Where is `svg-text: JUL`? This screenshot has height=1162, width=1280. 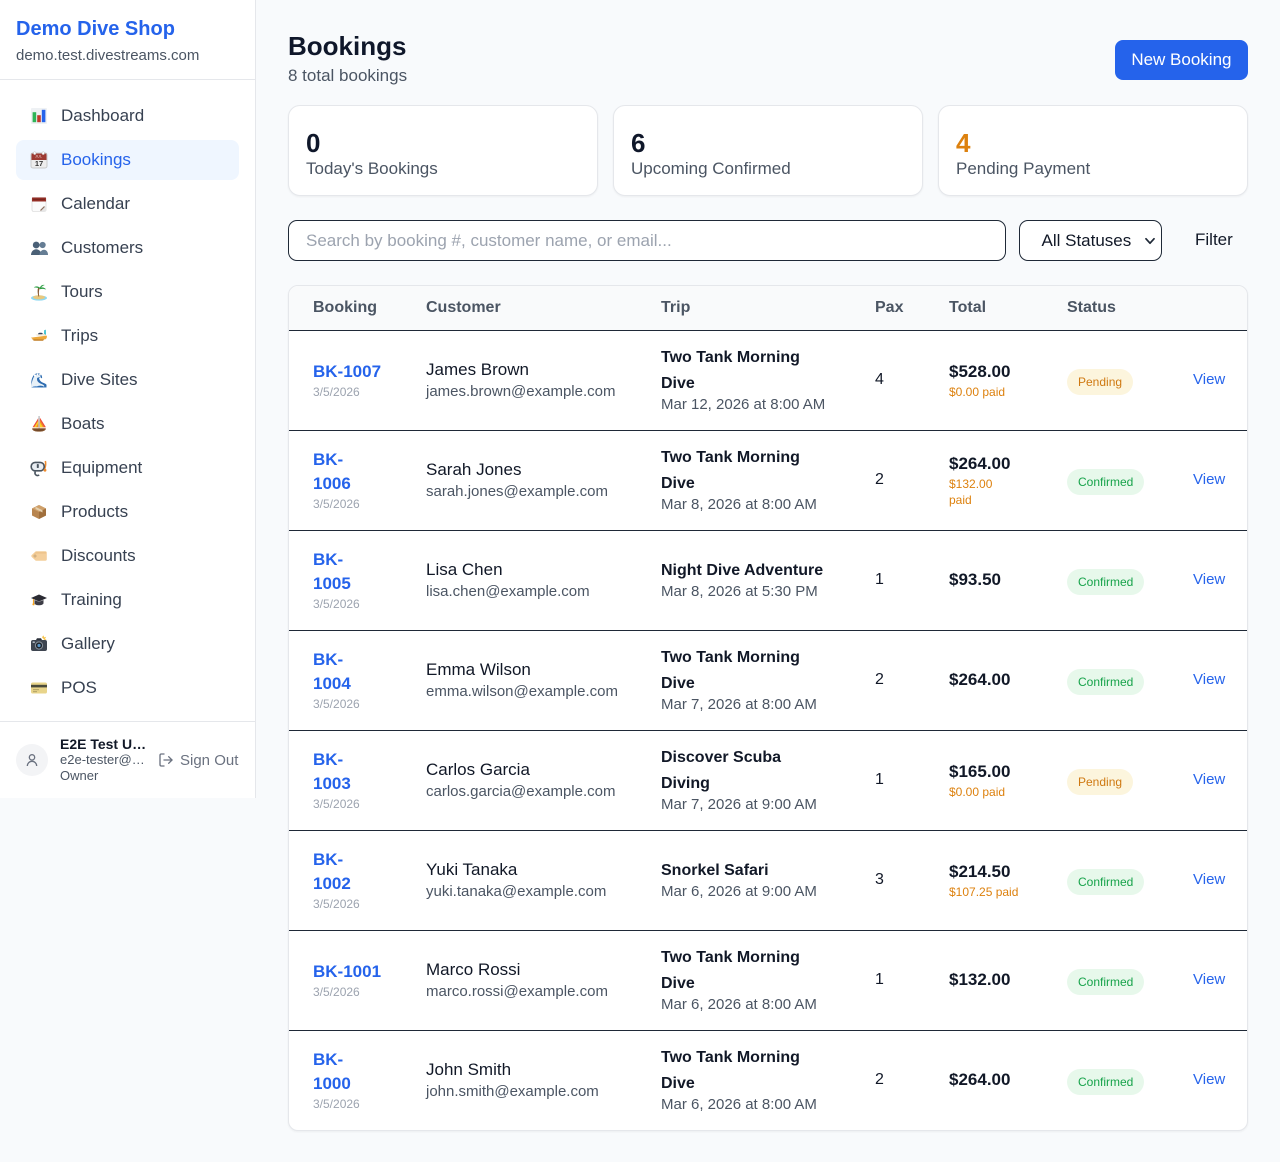
svg-text: JUL is located at coordinates (39, 156).